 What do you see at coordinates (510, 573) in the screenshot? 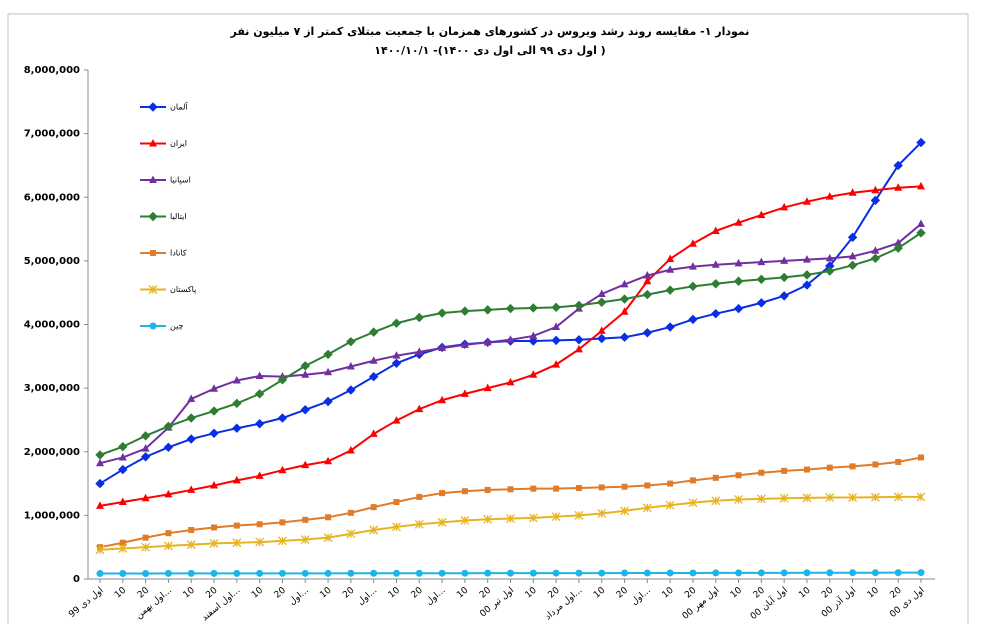
I see `series` at bounding box center [510, 573].